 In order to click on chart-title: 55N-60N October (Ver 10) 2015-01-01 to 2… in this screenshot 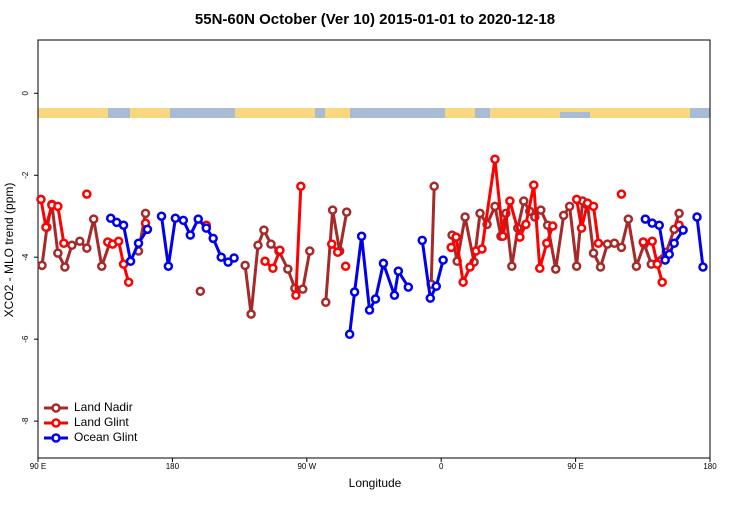, I will do `click(375, 19)`.